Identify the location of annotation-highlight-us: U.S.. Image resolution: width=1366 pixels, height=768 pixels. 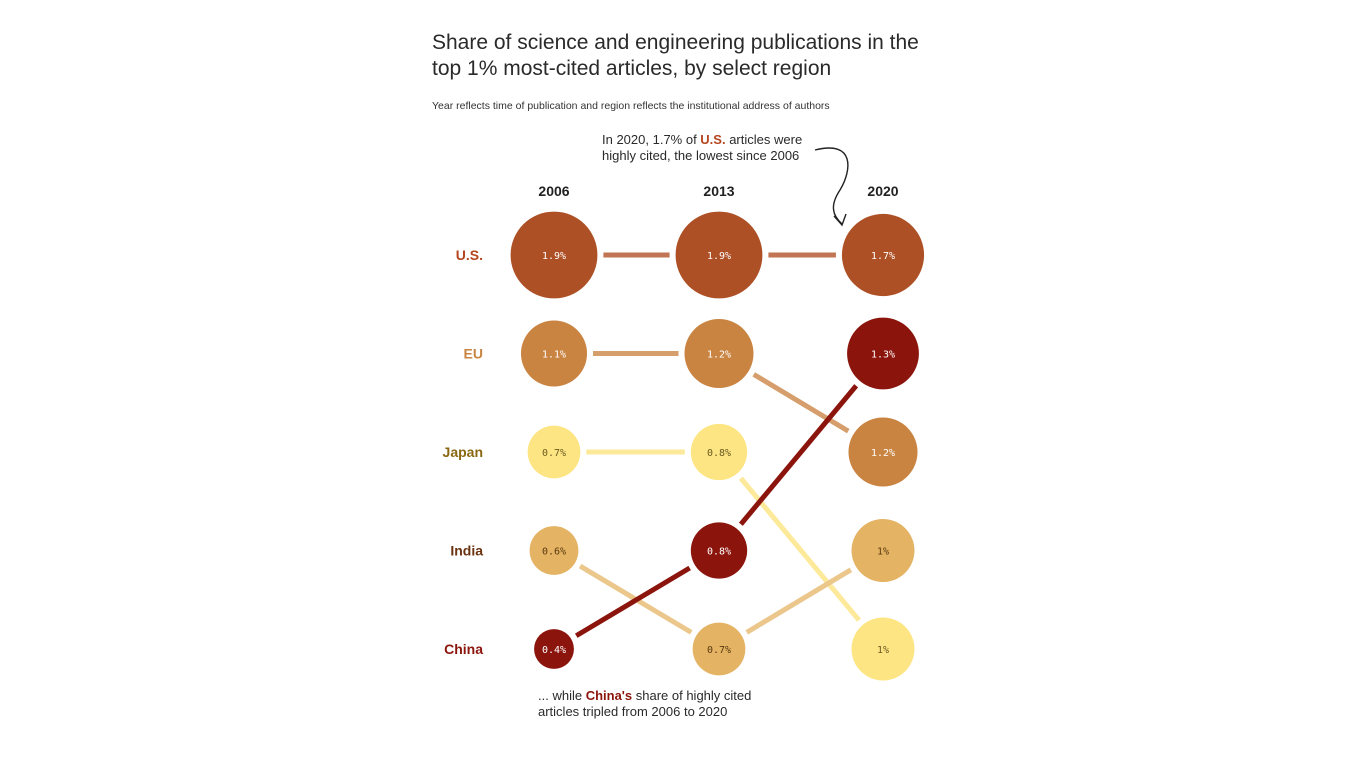
(713, 139).